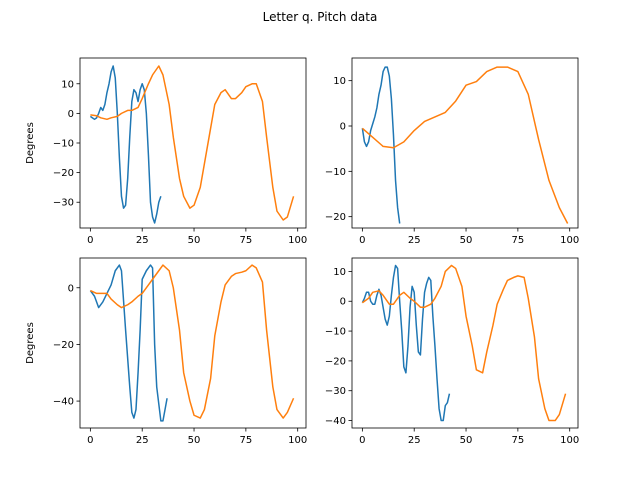  I want to click on chart-suptitle: Letter q. Pitch data, so click(320, 17).